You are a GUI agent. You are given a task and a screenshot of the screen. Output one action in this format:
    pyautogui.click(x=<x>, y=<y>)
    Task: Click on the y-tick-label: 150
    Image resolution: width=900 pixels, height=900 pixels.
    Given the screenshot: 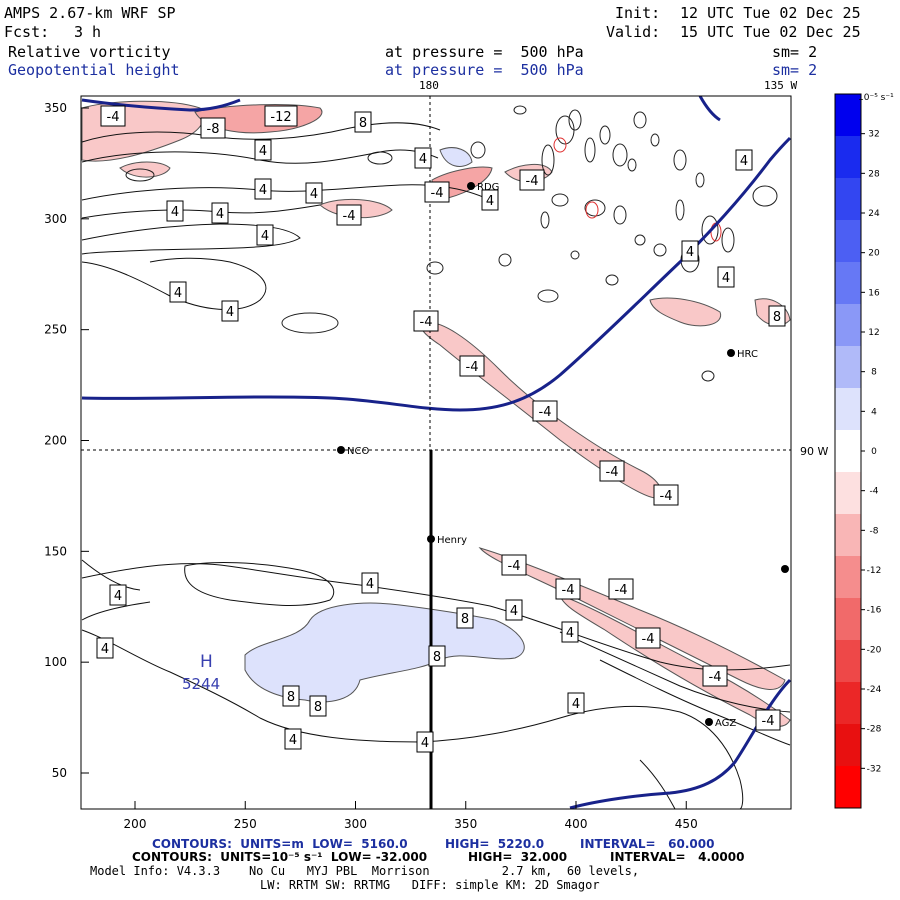 What is the action you would take?
    pyautogui.click(x=55, y=551)
    